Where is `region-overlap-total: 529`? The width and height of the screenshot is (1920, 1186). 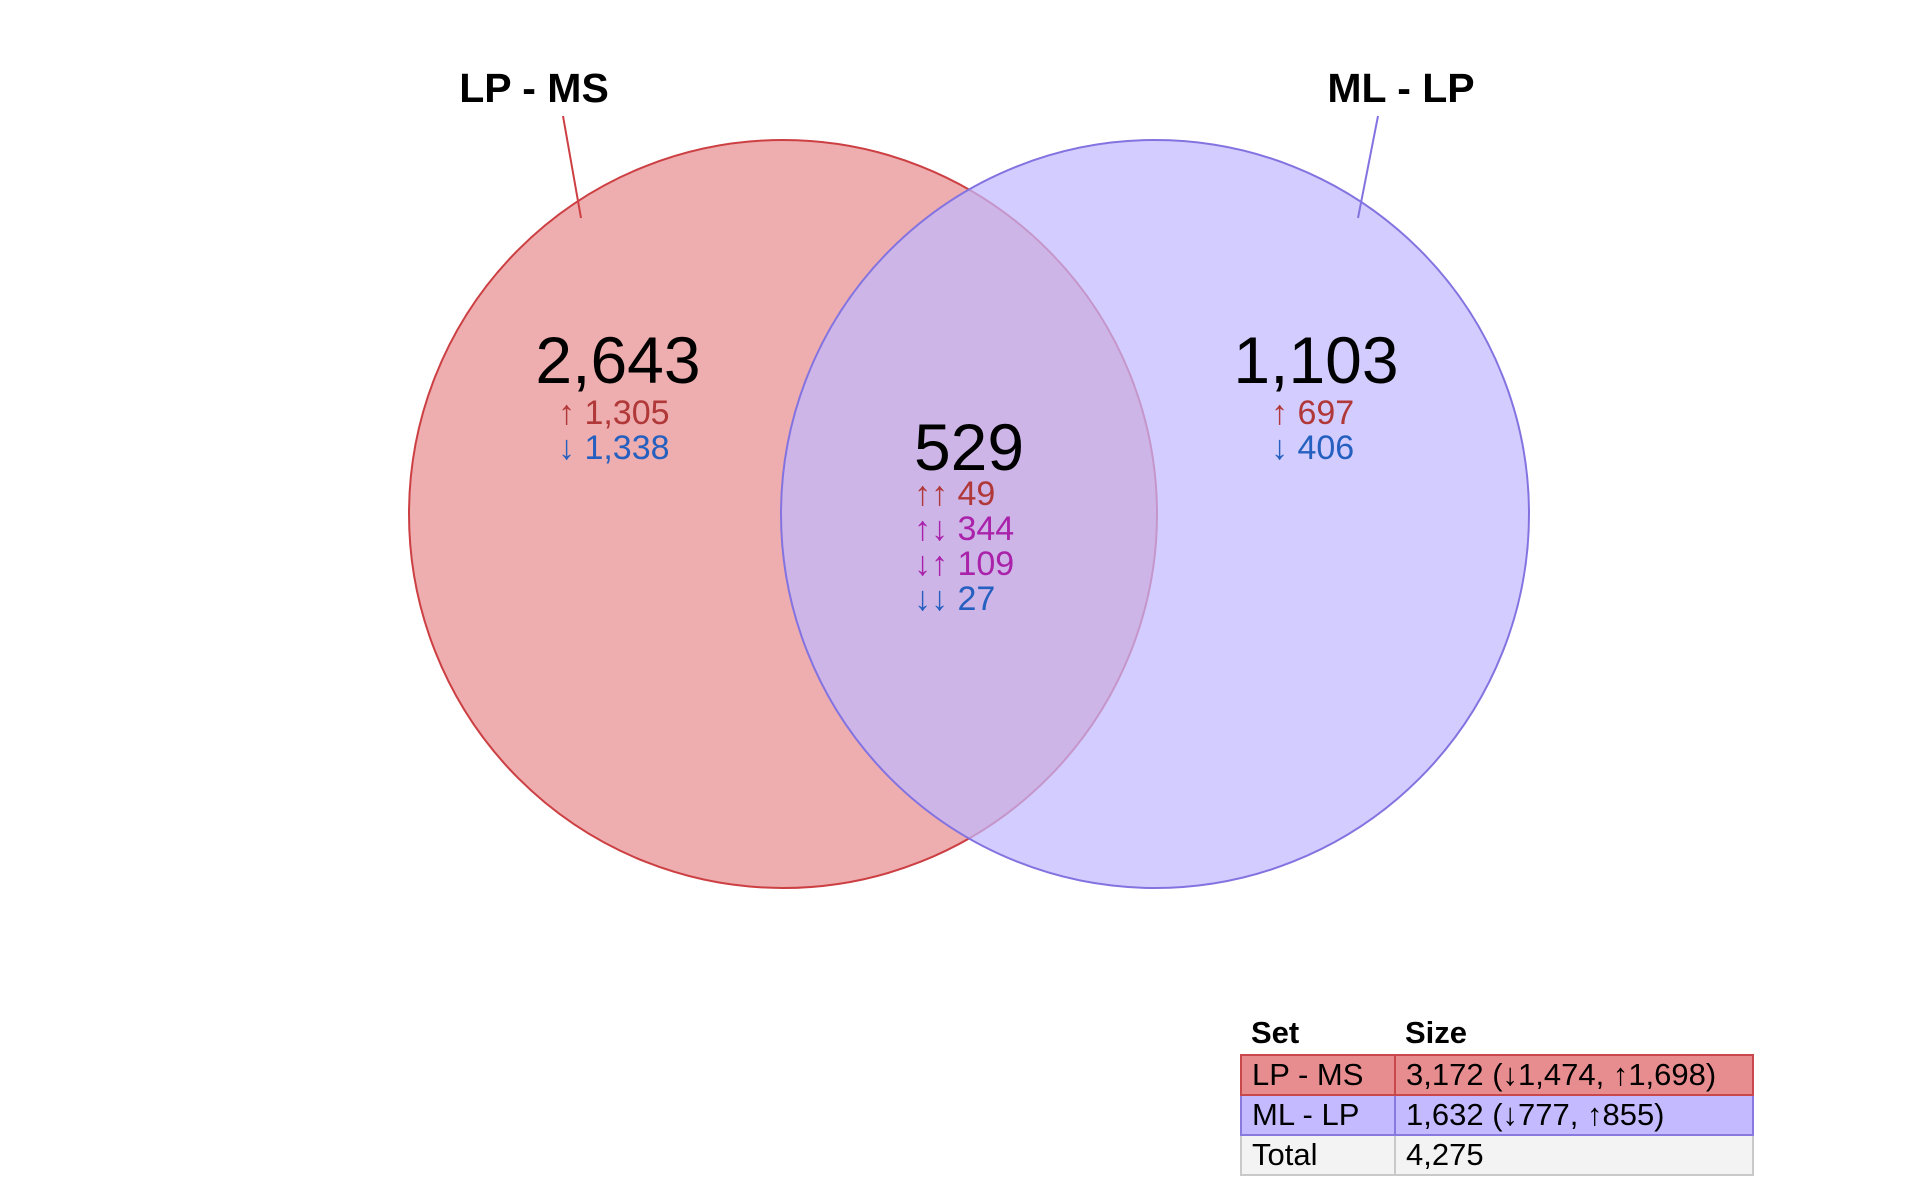 region-overlap-total: 529 is located at coordinates (969, 447).